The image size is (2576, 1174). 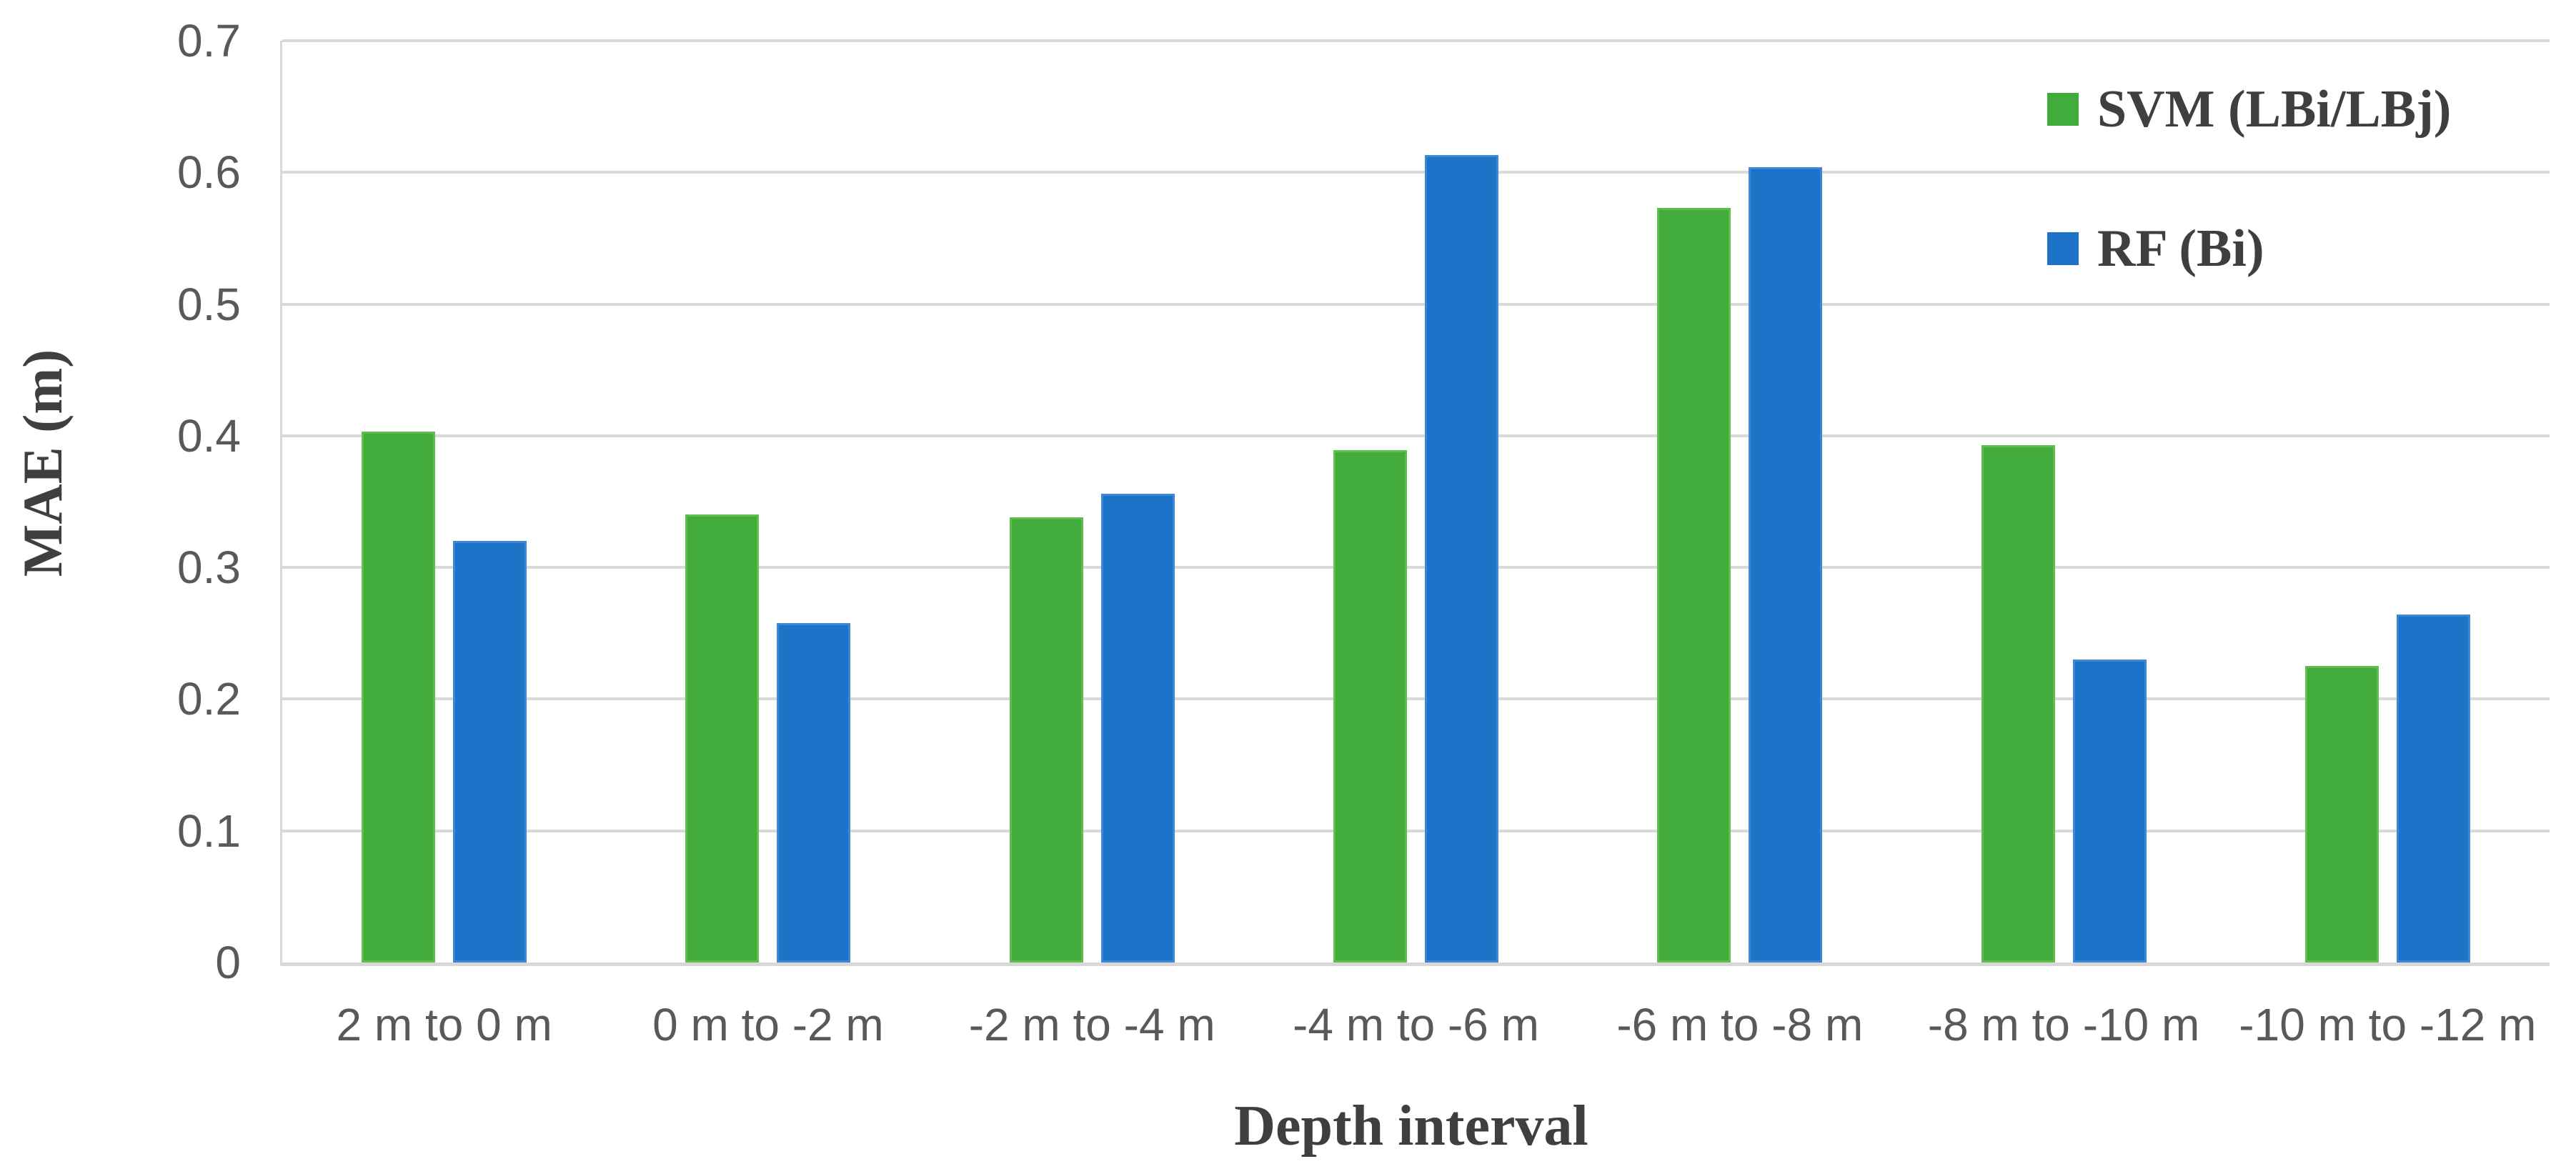 What do you see at coordinates (768, 1024) in the screenshot?
I see `x-tick-label-0-m-to-2-m: 0 m to -2 m` at bounding box center [768, 1024].